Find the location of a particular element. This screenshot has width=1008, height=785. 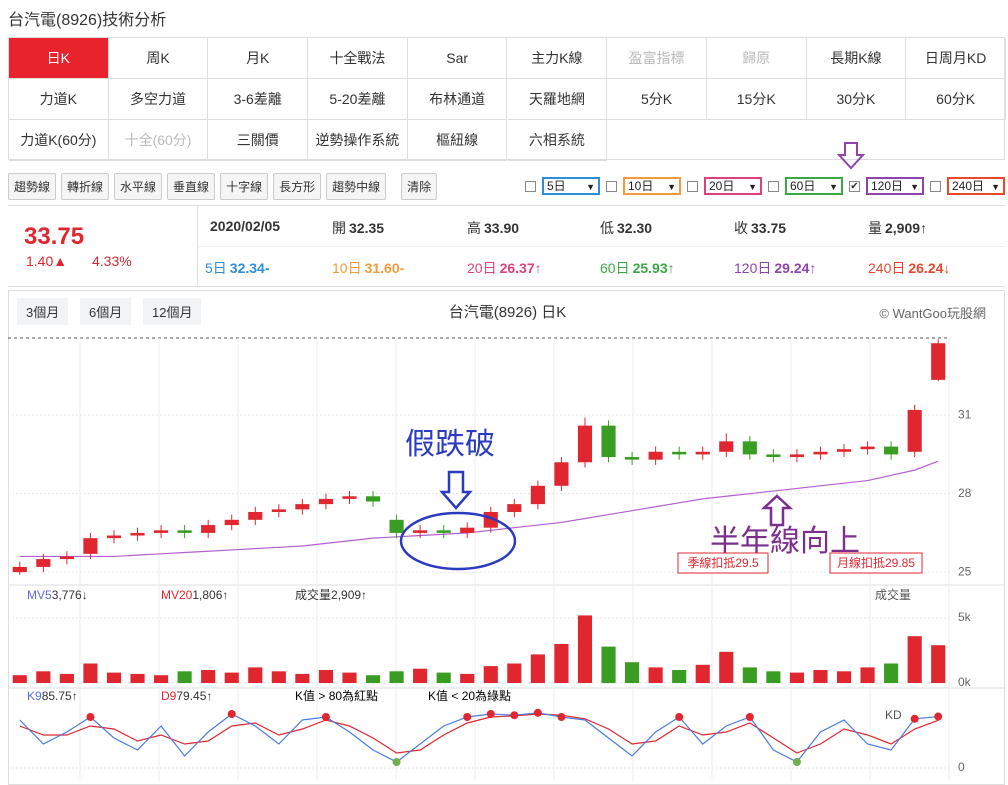

tab: 30分K is located at coordinates (856, 99).